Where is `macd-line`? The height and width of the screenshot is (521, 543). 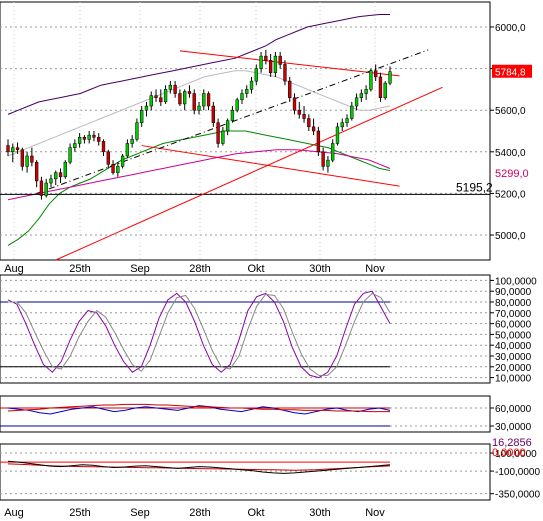
macd-line is located at coordinates (199, 467).